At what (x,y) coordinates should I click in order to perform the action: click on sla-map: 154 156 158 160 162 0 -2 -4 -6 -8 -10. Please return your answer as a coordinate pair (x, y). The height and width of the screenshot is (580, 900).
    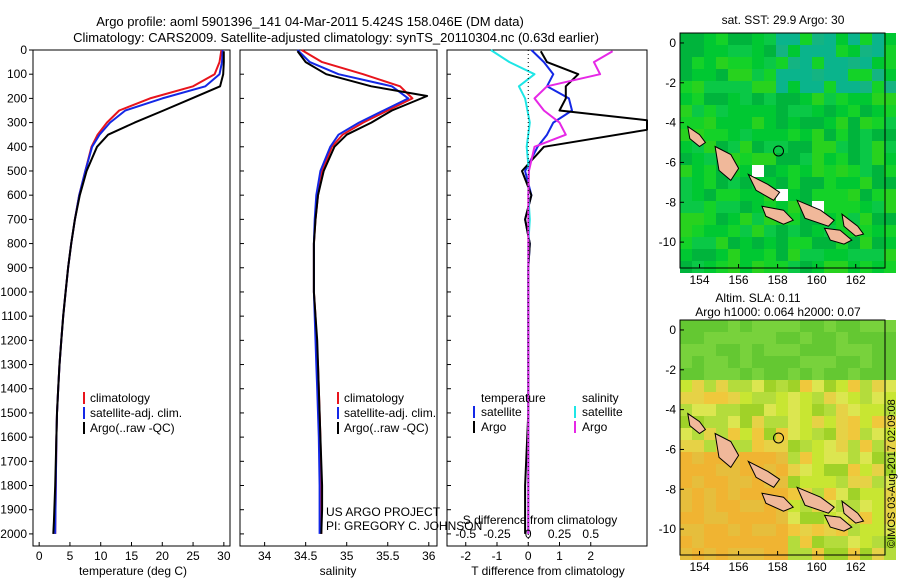
    Looking at the image, I should click on (777, 447).